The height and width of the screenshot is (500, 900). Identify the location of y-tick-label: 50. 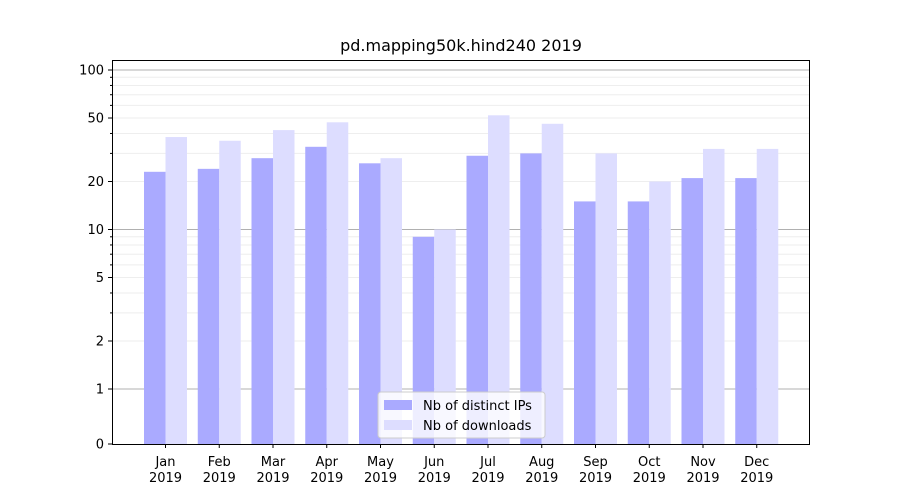
(95, 119).